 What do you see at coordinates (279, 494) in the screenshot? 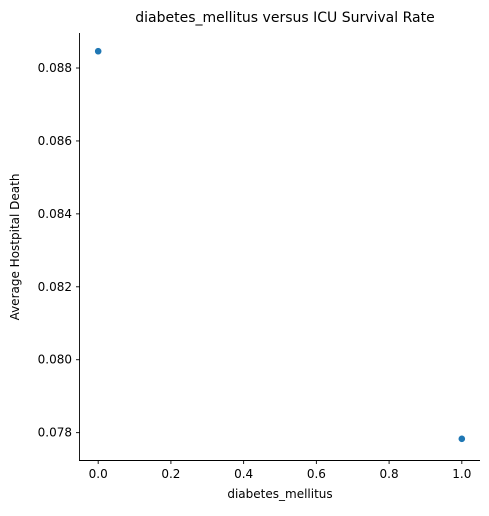
I see `x-axis-label: diabetes_mellitus` at bounding box center [279, 494].